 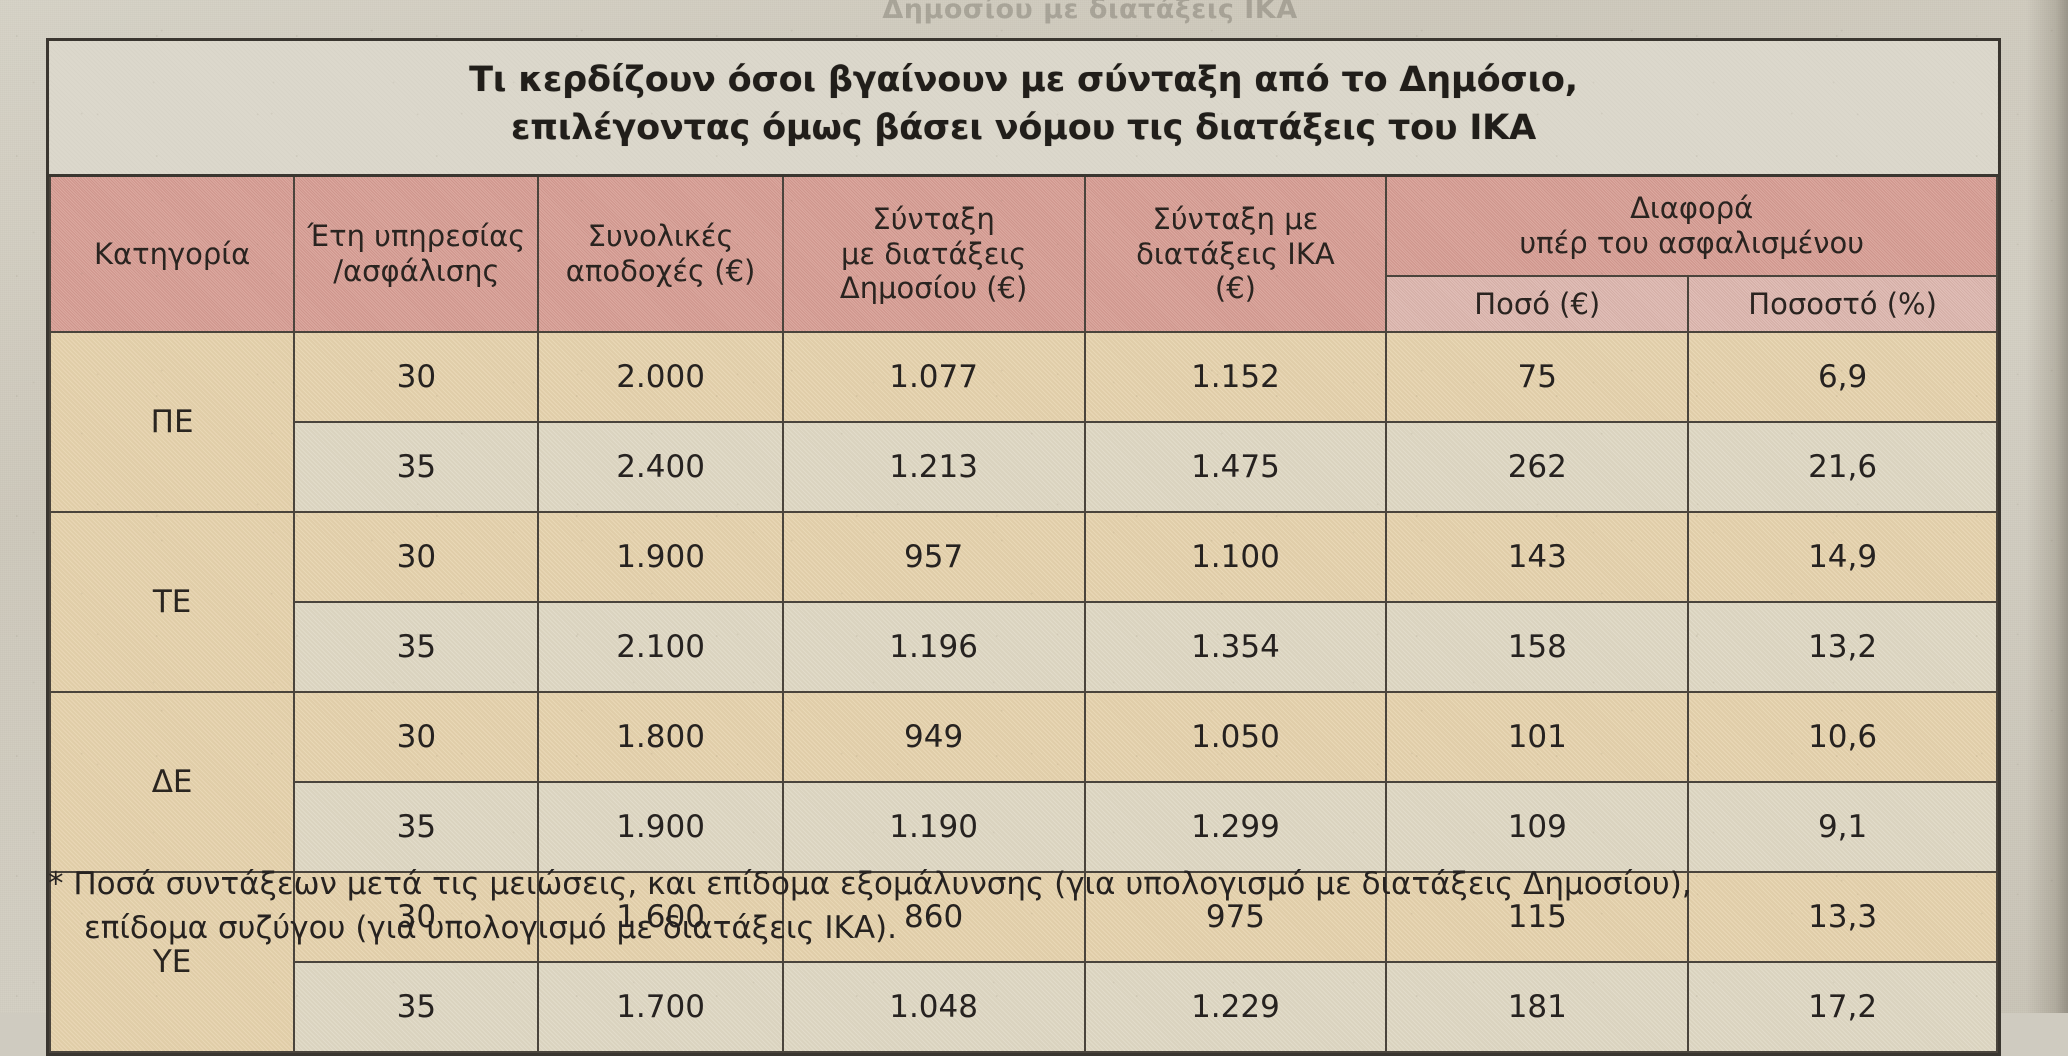 What do you see at coordinates (1537, 466) in the screenshot?
I see `cell-amount: 262` at bounding box center [1537, 466].